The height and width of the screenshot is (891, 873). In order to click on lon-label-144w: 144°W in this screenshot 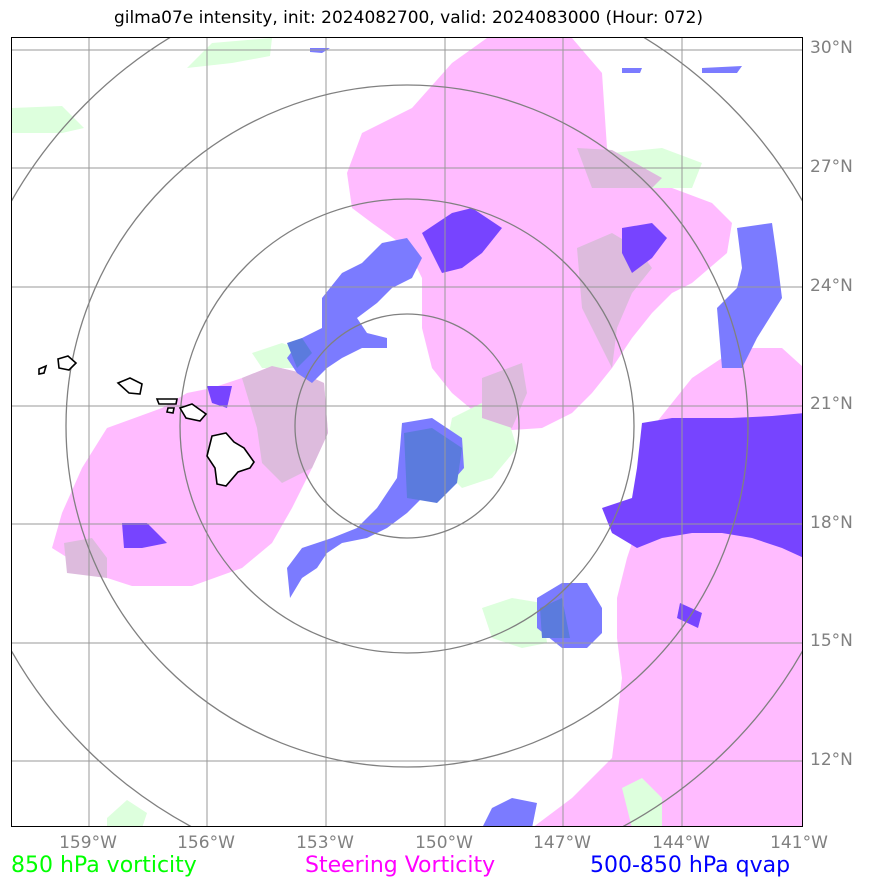, I will do `click(681, 843)`.